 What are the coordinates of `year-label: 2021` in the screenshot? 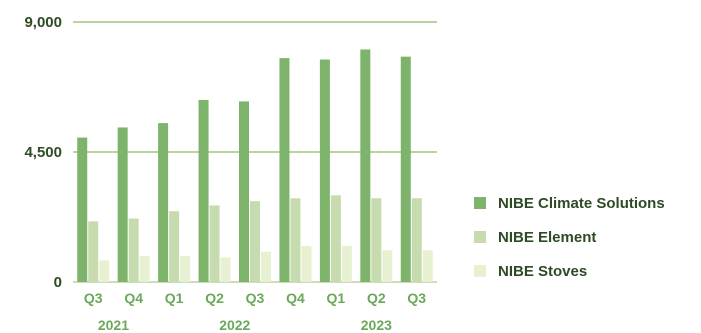 It's located at (113, 325).